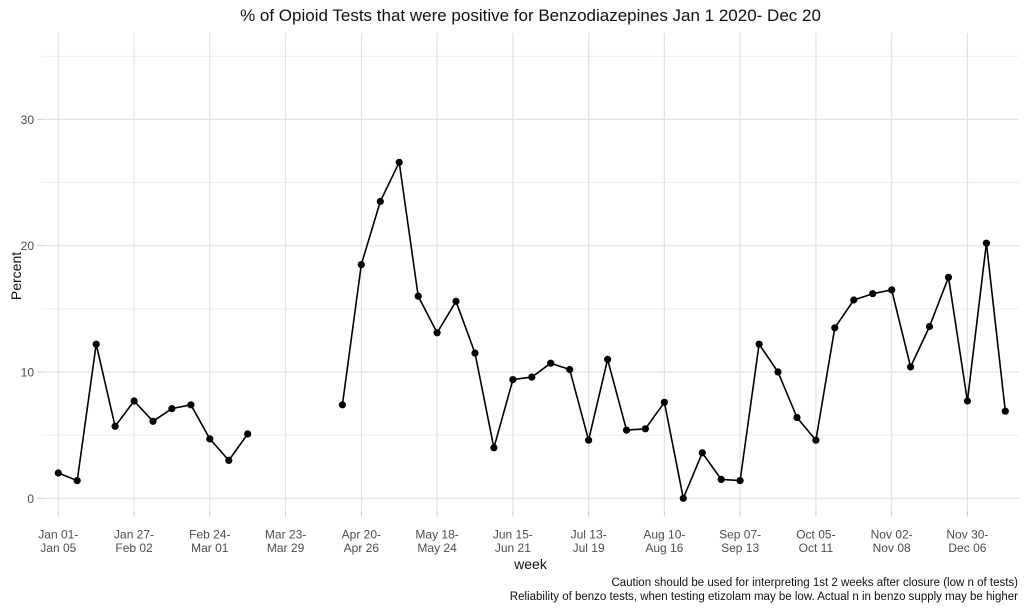 The width and height of the screenshot is (1024, 614). What do you see at coordinates (134, 548) in the screenshot?
I see `x-tick-label: Feb 02` at bounding box center [134, 548].